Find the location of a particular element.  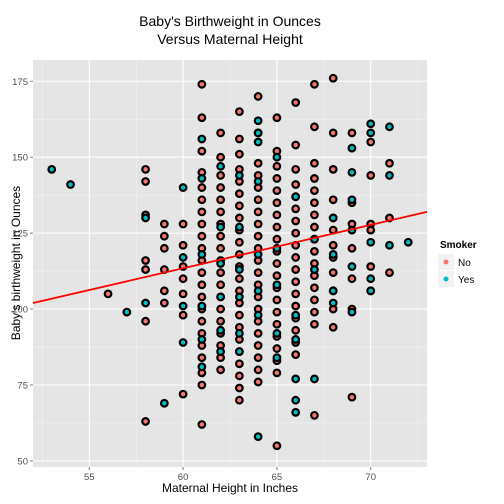

y-tick-label: 75 is located at coordinates (22, 385).